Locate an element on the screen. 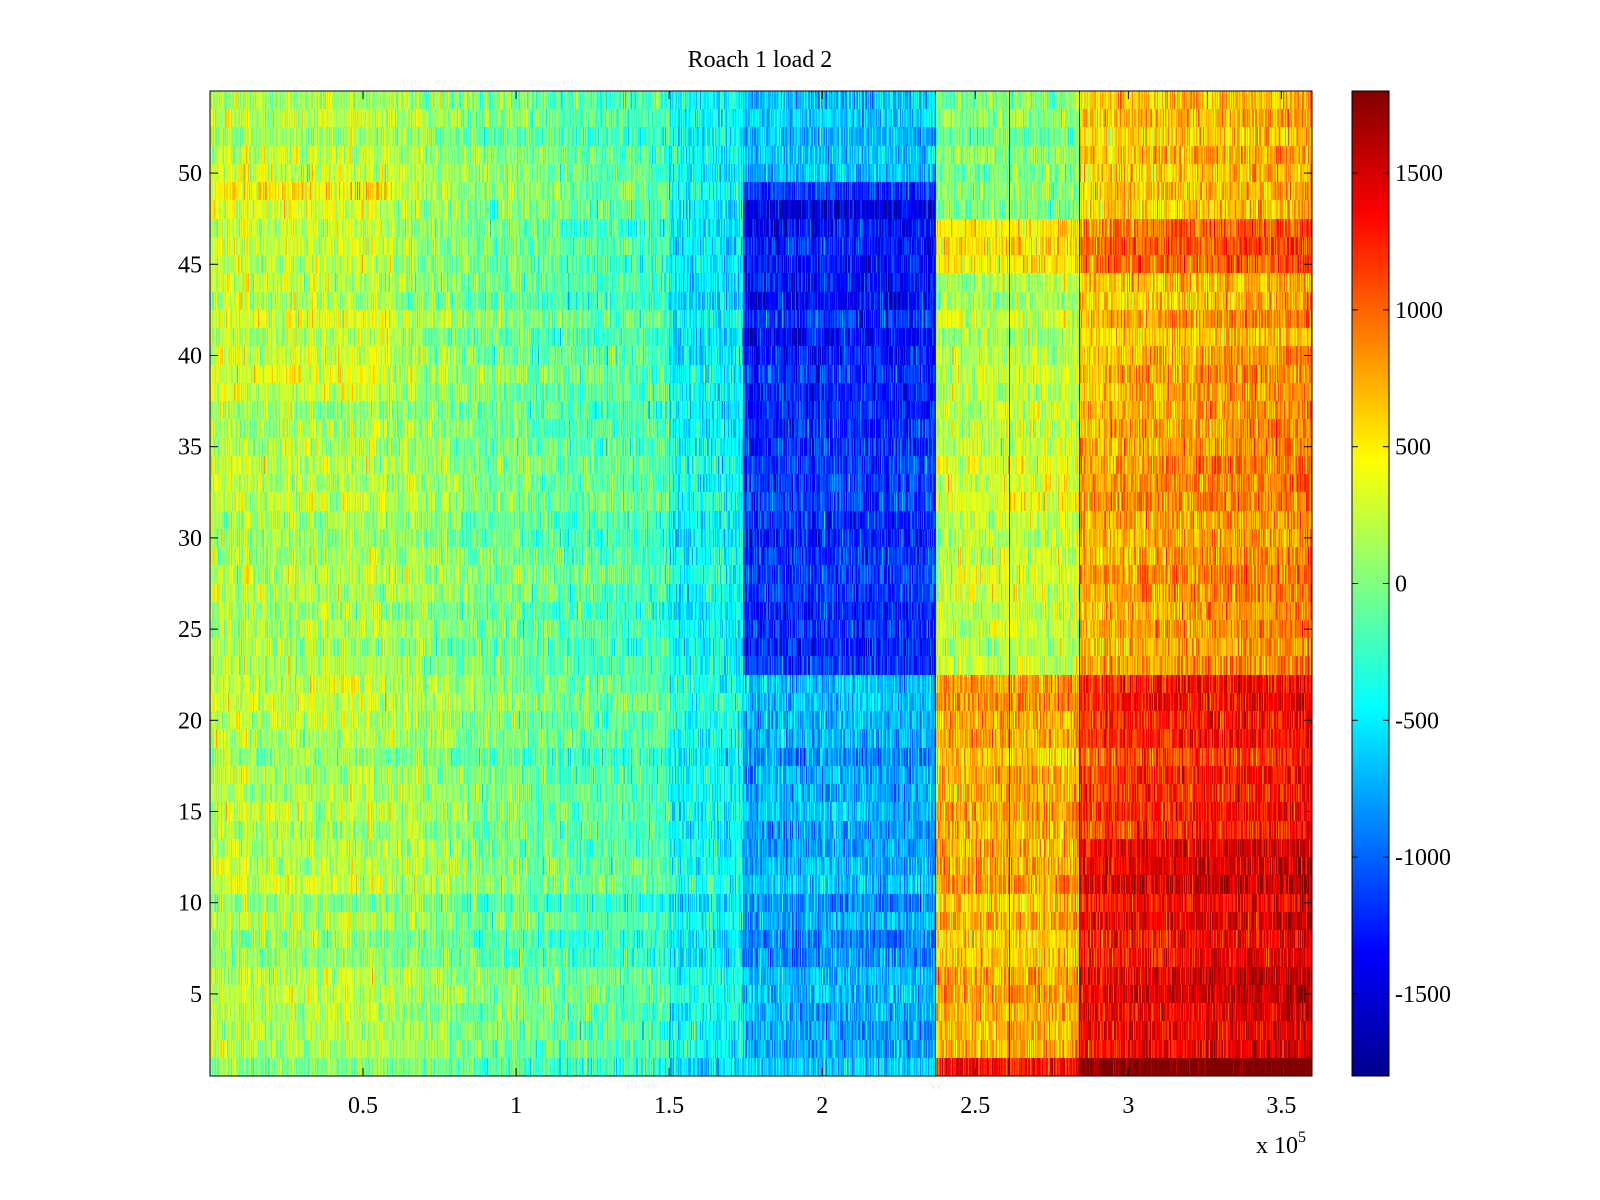 The image size is (1600, 1200). y-tick-label: 10 is located at coordinates (190, 904).